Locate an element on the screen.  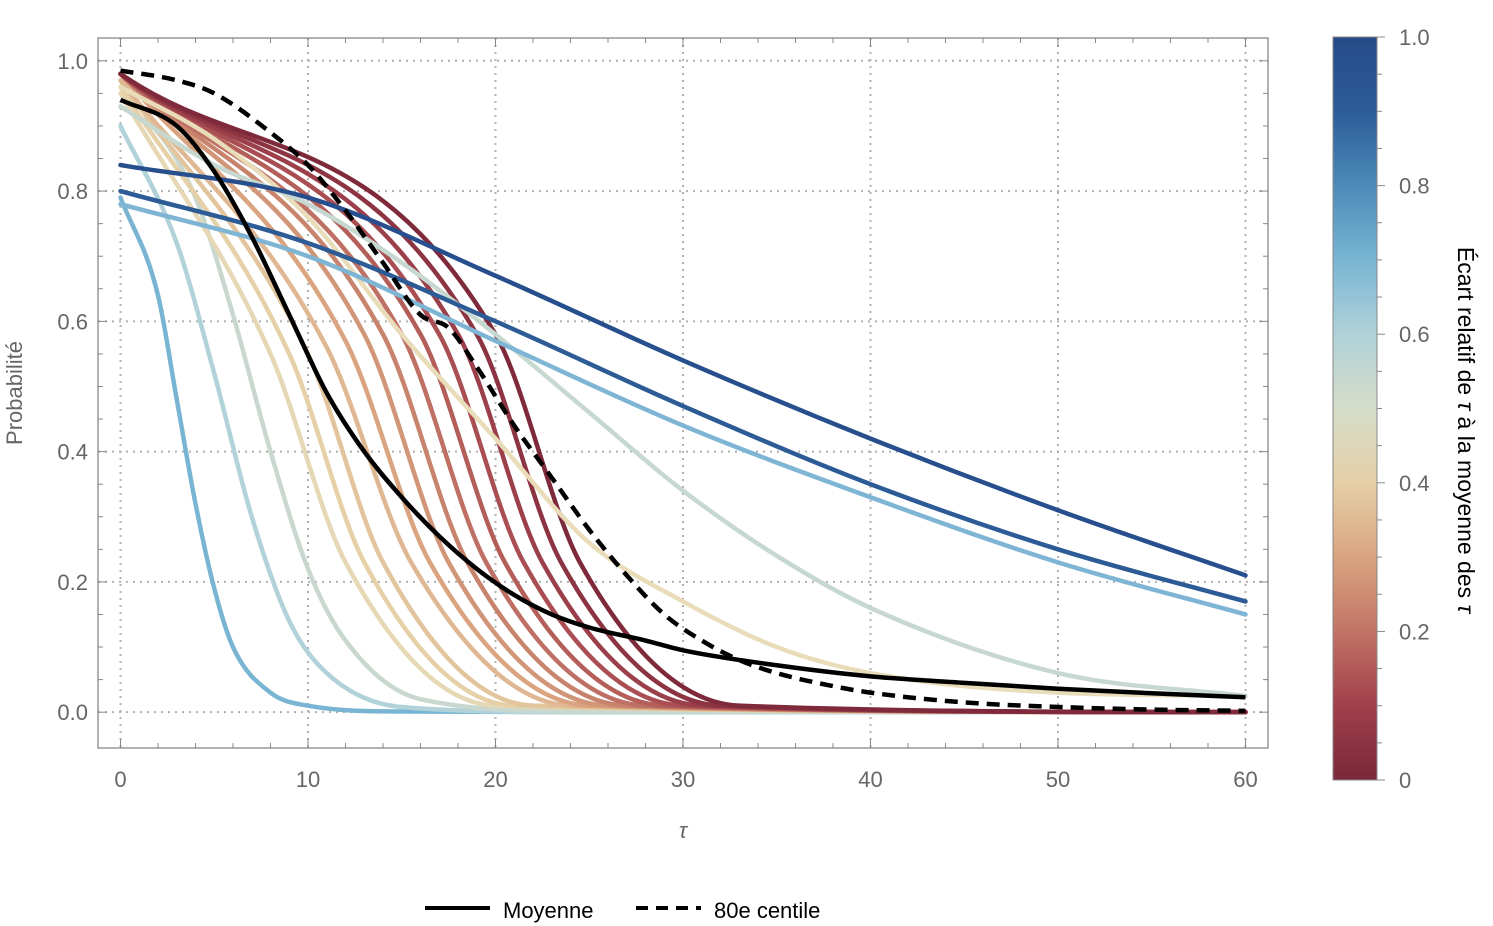
colorbar-tick-label-0.4: 0.4 is located at coordinates (1414, 483).